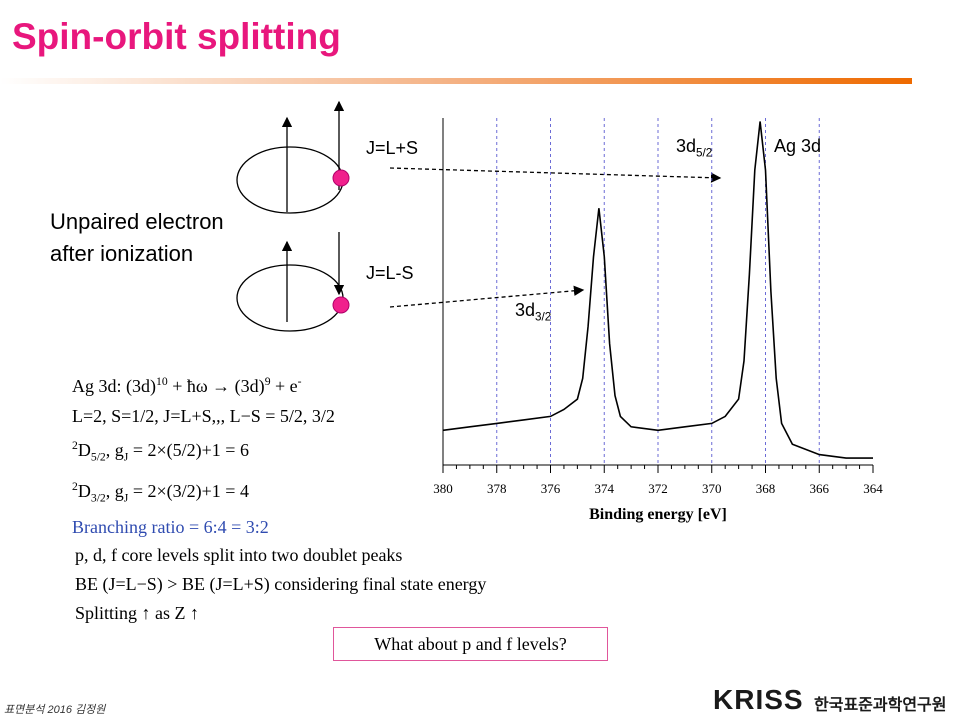  I want to click on text-part: Branching ratio = 6:4 = 3:2, so click(170, 527).